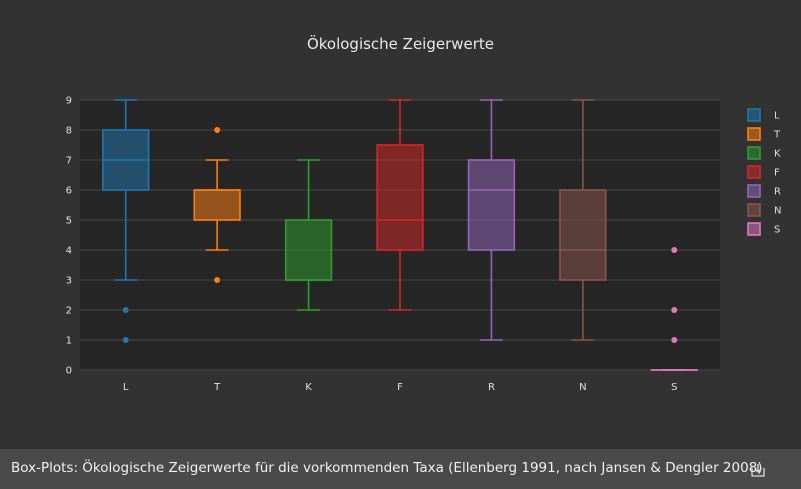  Describe the element at coordinates (69, 131) in the screenshot. I see `y-tick-label: 8` at that location.